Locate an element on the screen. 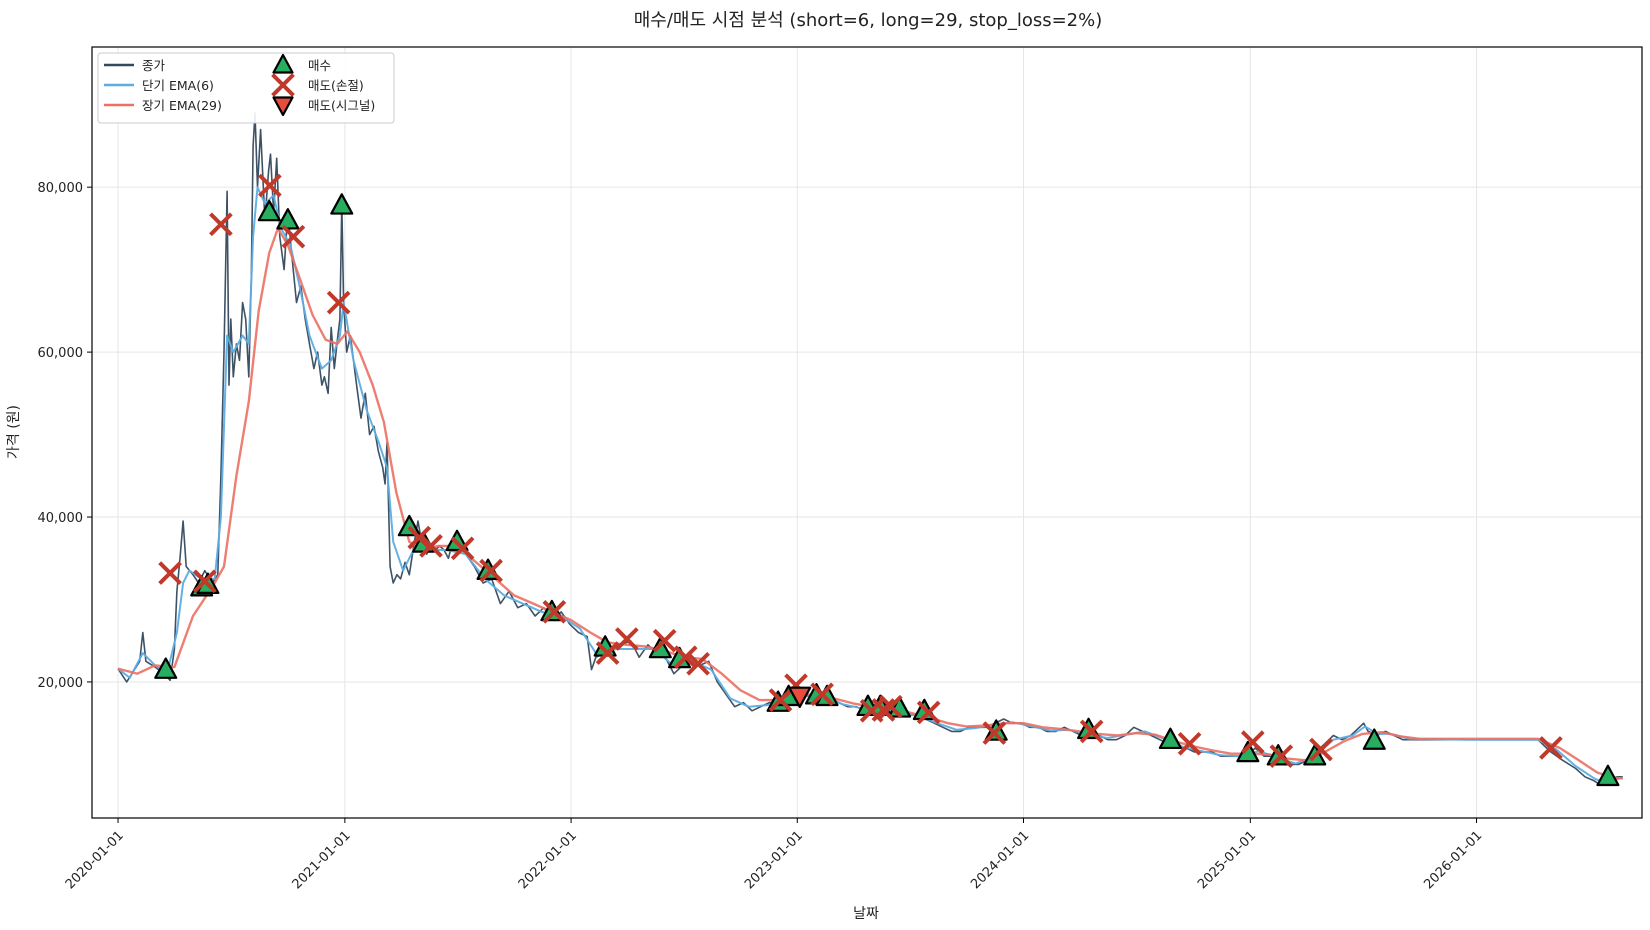  legend-label: 단기 EMA(6) is located at coordinates (178, 85).